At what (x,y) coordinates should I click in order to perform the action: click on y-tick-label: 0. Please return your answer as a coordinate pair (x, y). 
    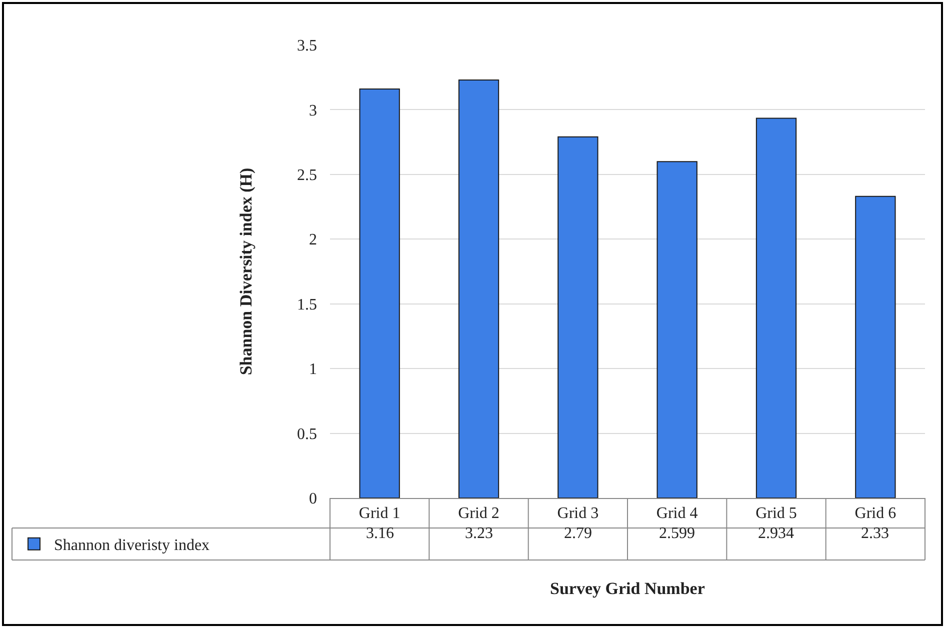
    Looking at the image, I should click on (313, 499).